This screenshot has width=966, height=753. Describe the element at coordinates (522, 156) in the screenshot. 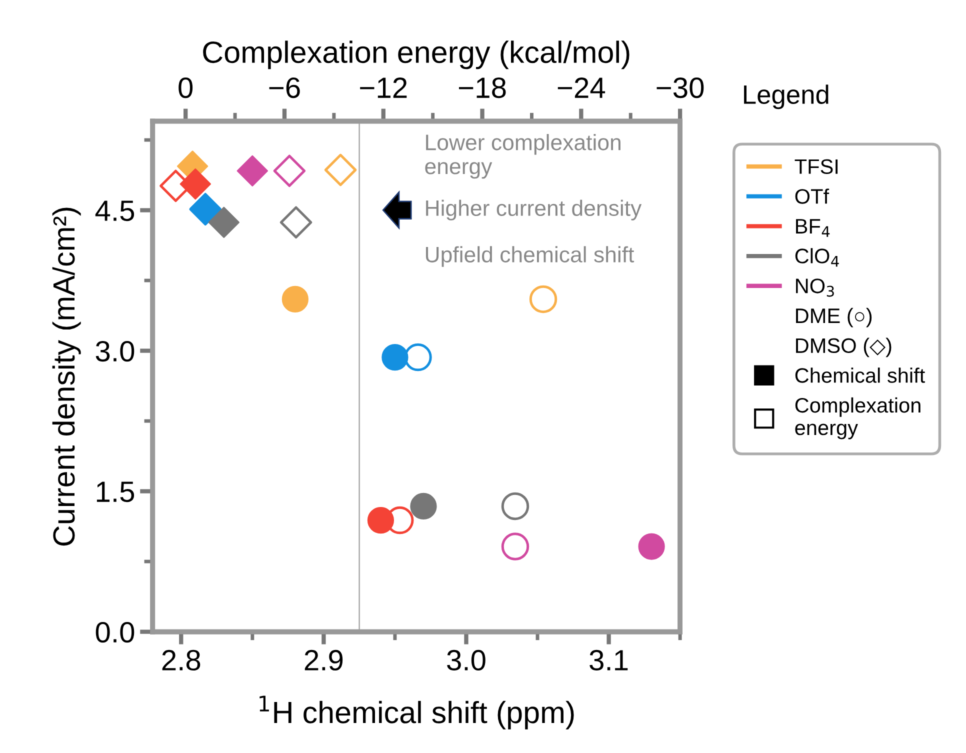

I see `annotation: Lower complexation energy` at that location.